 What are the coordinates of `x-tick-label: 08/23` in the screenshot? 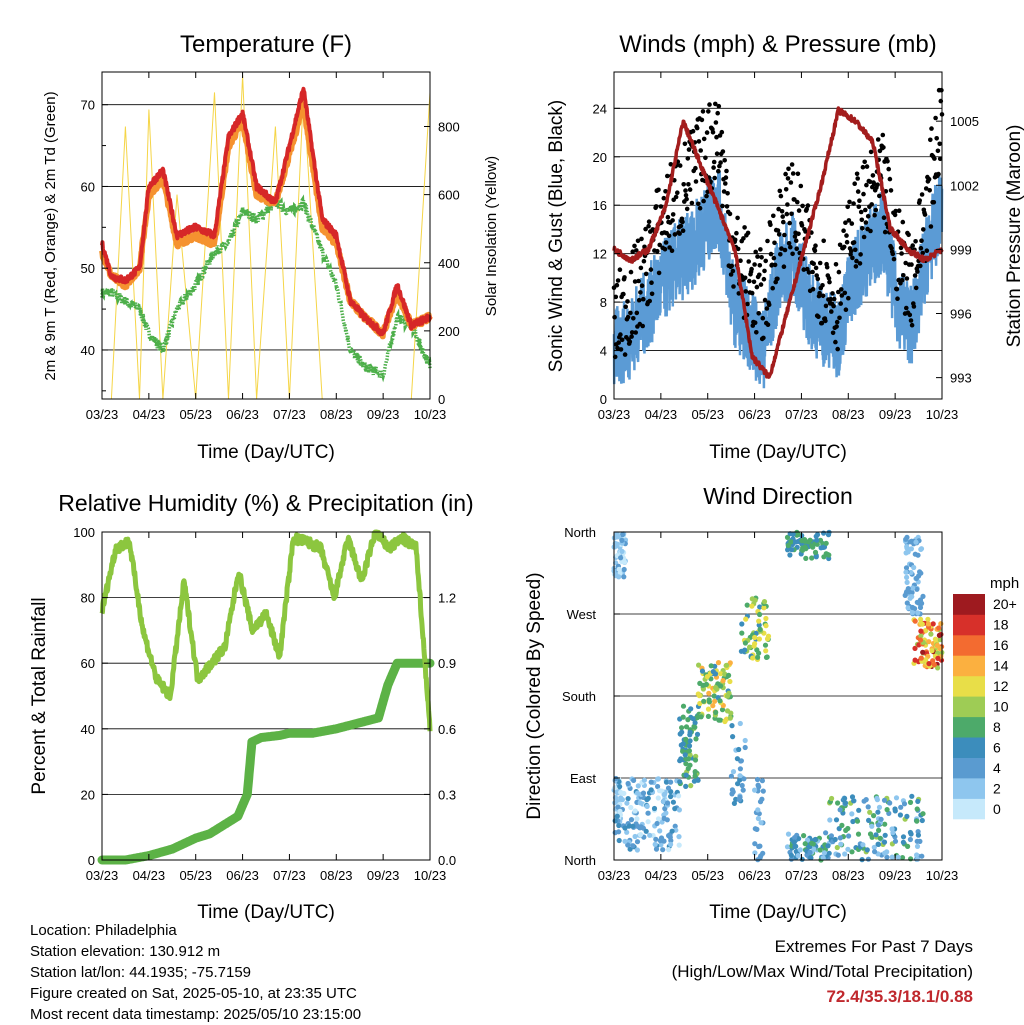 It's located at (848, 414).